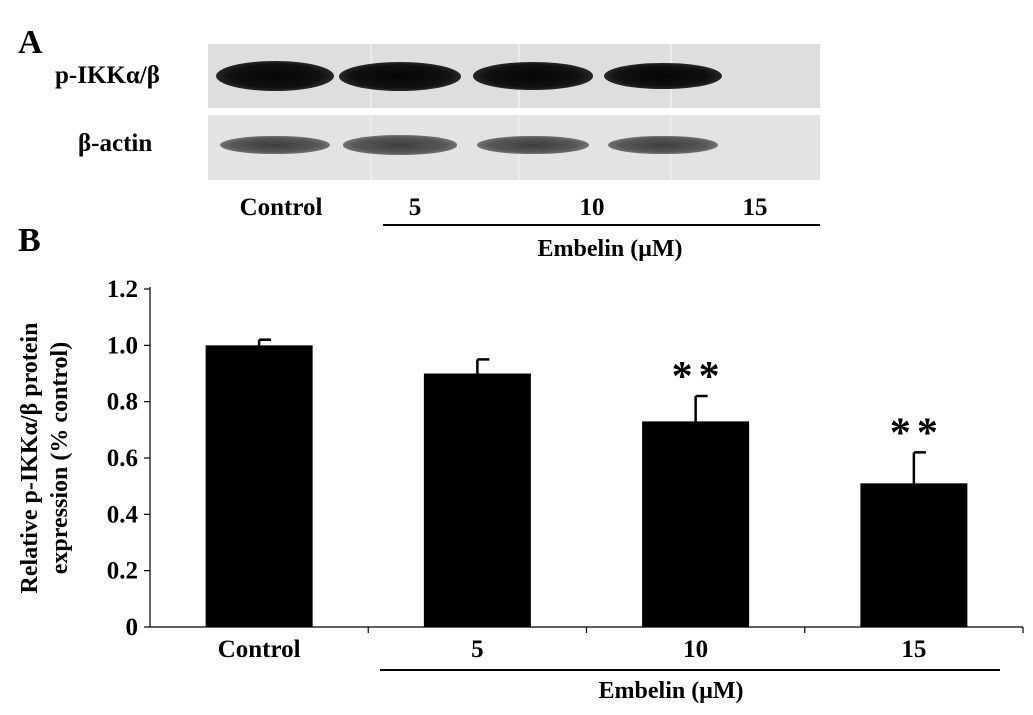 This screenshot has width=1033, height=715. Describe the element at coordinates (29, 240) in the screenshot. I see `panel-b-letter: B` at that location.